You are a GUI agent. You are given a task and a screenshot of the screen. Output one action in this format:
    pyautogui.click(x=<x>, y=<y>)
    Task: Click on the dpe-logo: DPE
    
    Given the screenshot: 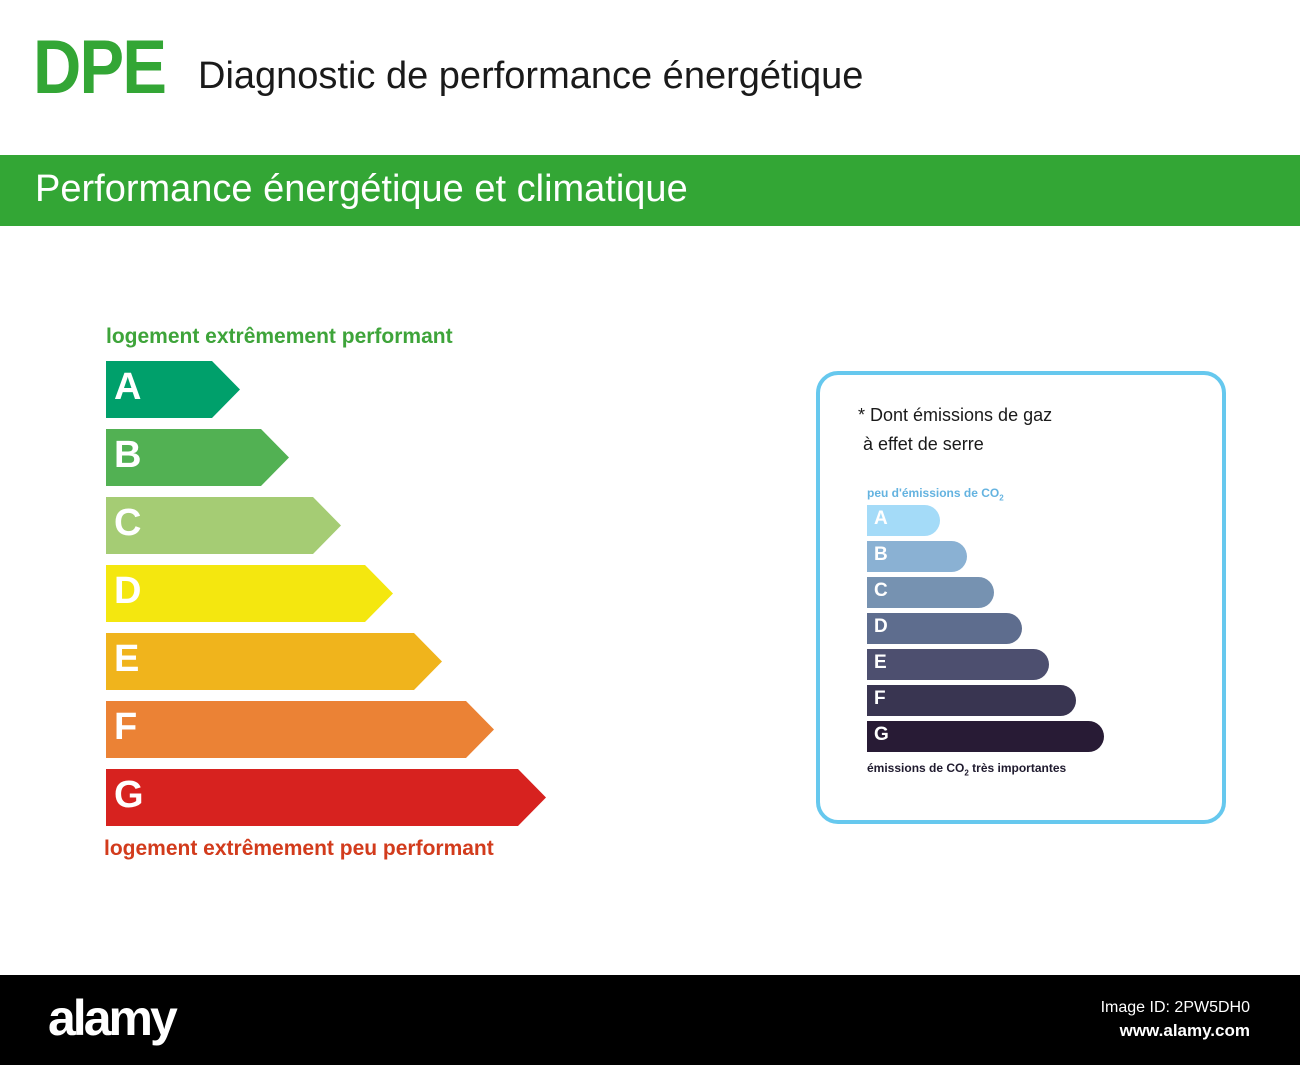 What is the action you would take?
    pyautogui.click(x=100, y=67)
    